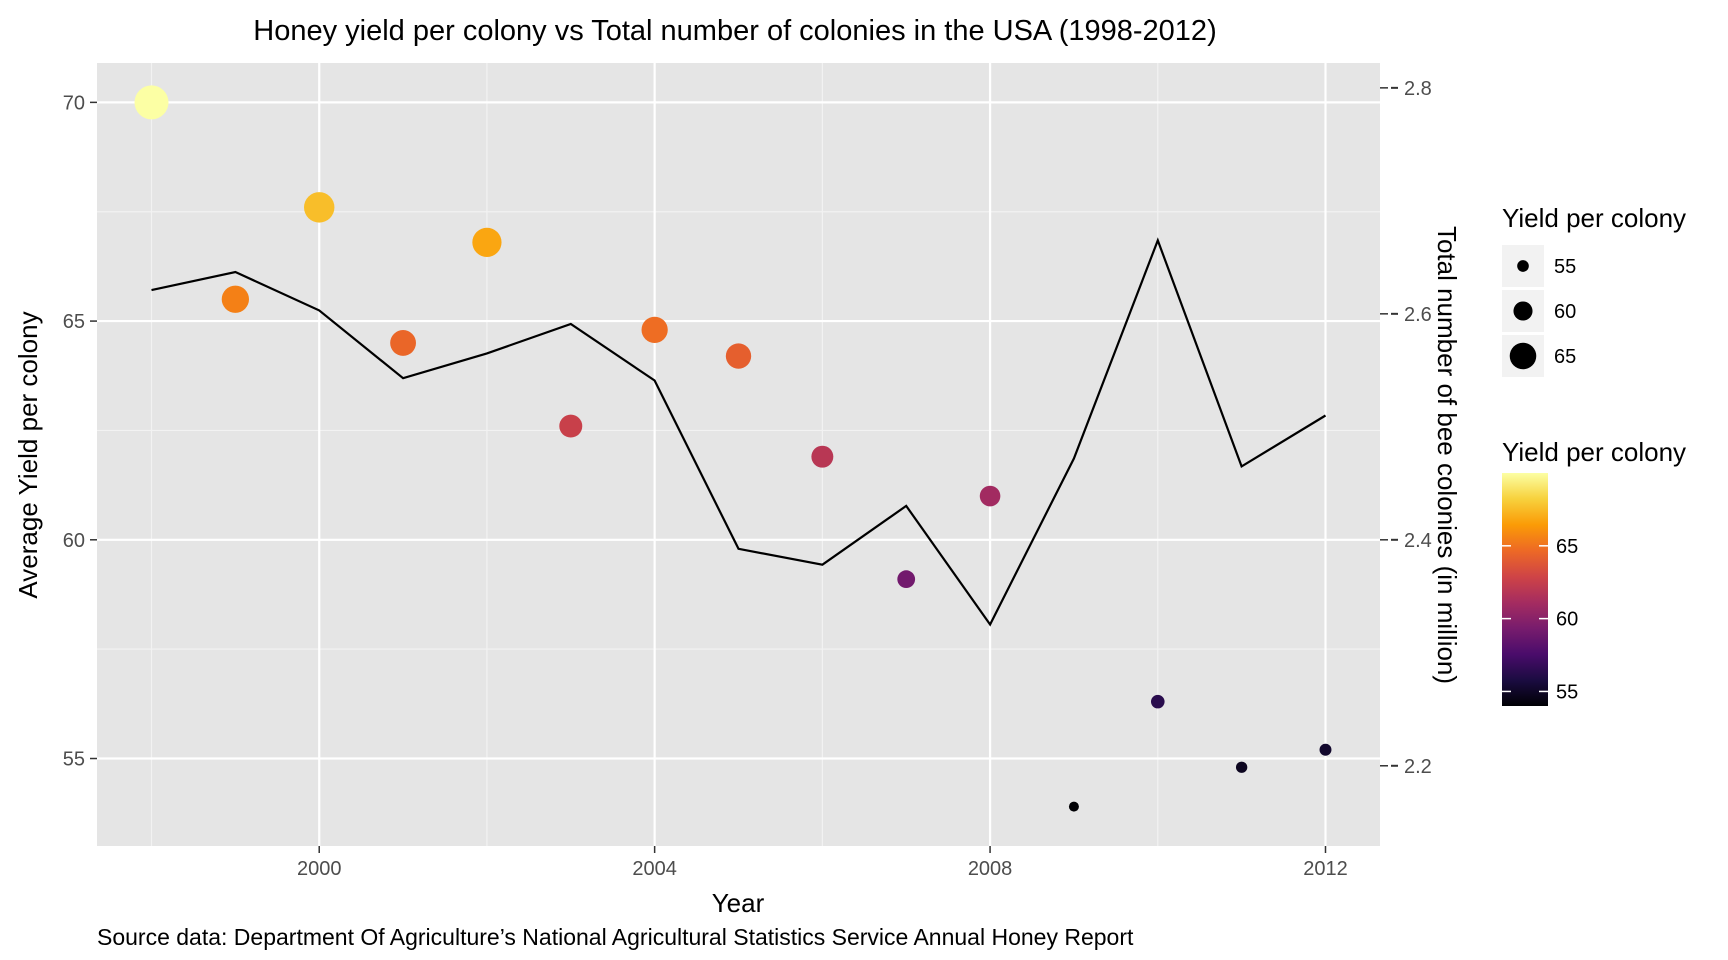 The width and height of the screenshot is (1728, 960). I want to click on x-tick-label: 2008, so click(990, 869).